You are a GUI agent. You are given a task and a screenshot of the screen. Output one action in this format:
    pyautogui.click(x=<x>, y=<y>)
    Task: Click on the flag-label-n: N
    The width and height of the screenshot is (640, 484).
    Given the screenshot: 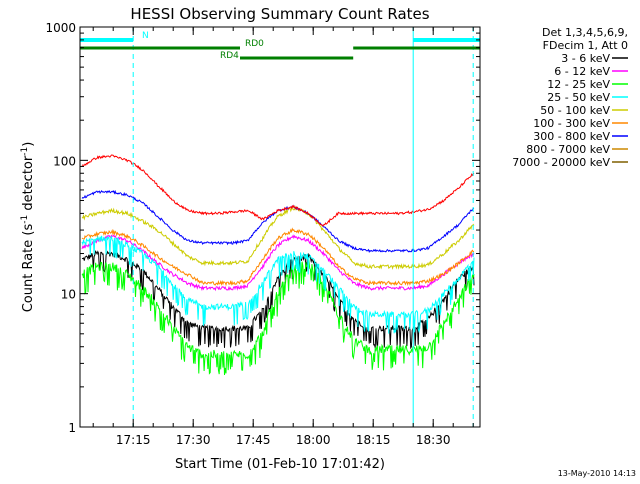 What is the action you would take?
    pyautogui.click(x=145, y=36)
    